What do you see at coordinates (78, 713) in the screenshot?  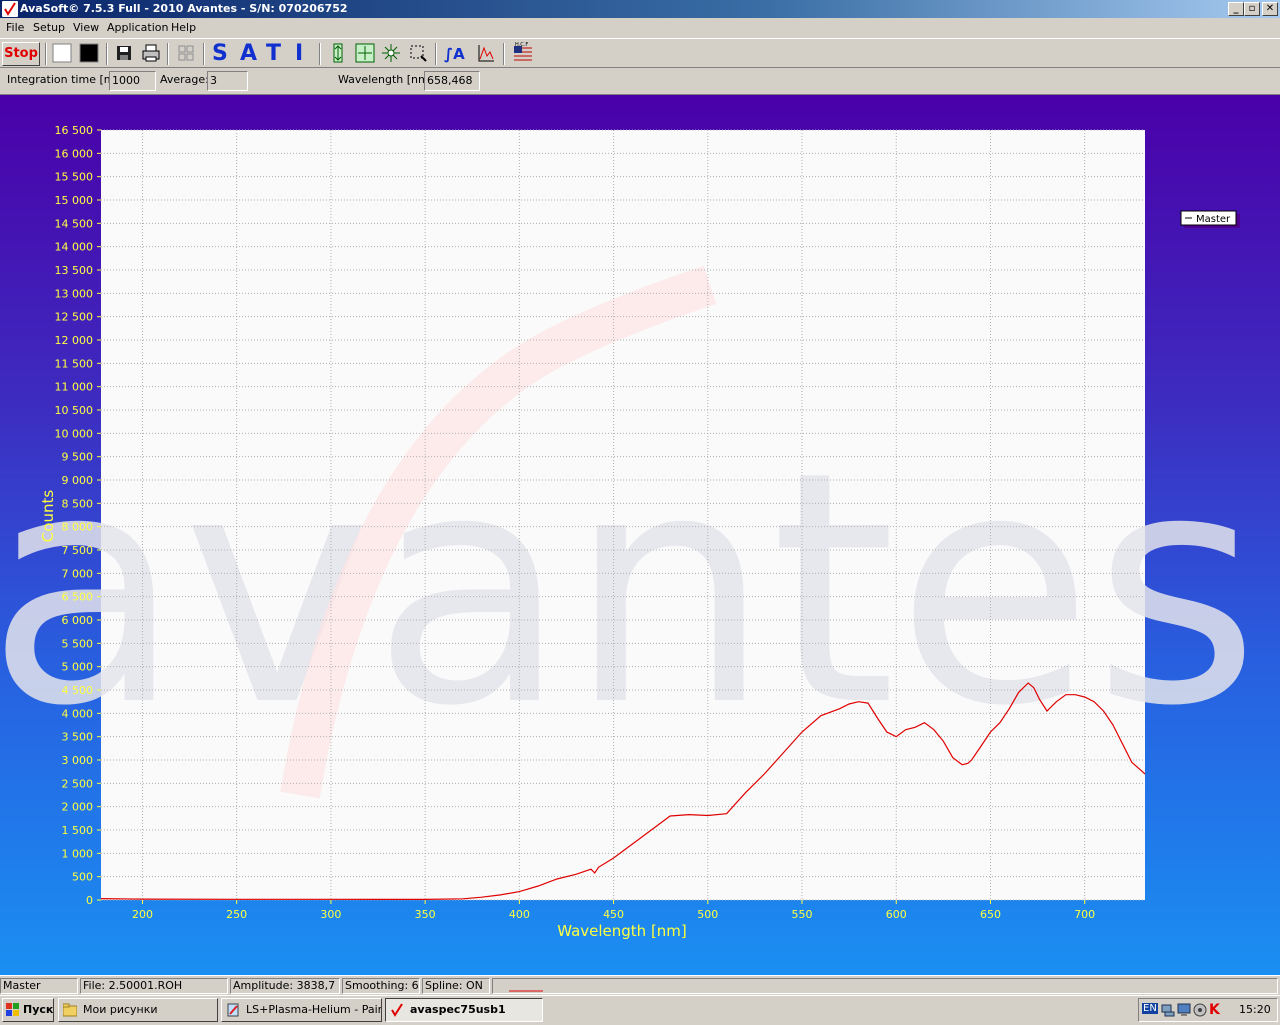 I see `y-tick-label: 4 000` at bounding box center [78, 713].